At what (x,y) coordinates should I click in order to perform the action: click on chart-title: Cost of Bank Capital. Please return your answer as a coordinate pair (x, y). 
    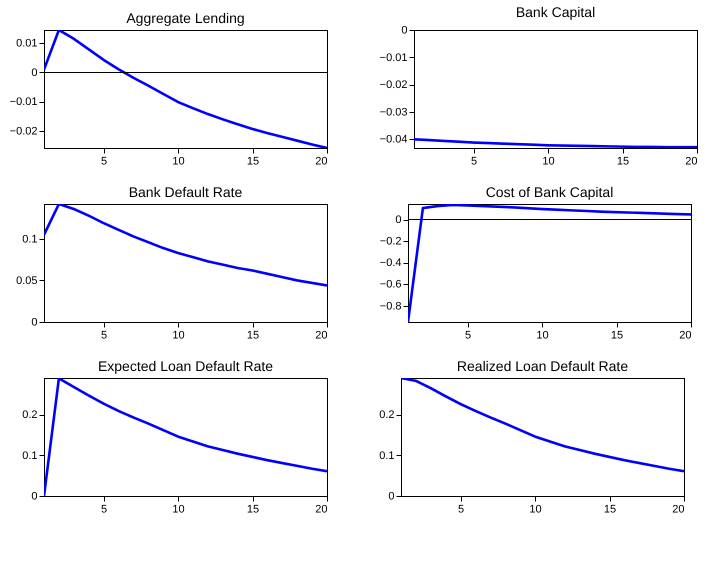
    Looking at the image, I should click on (550, 192).